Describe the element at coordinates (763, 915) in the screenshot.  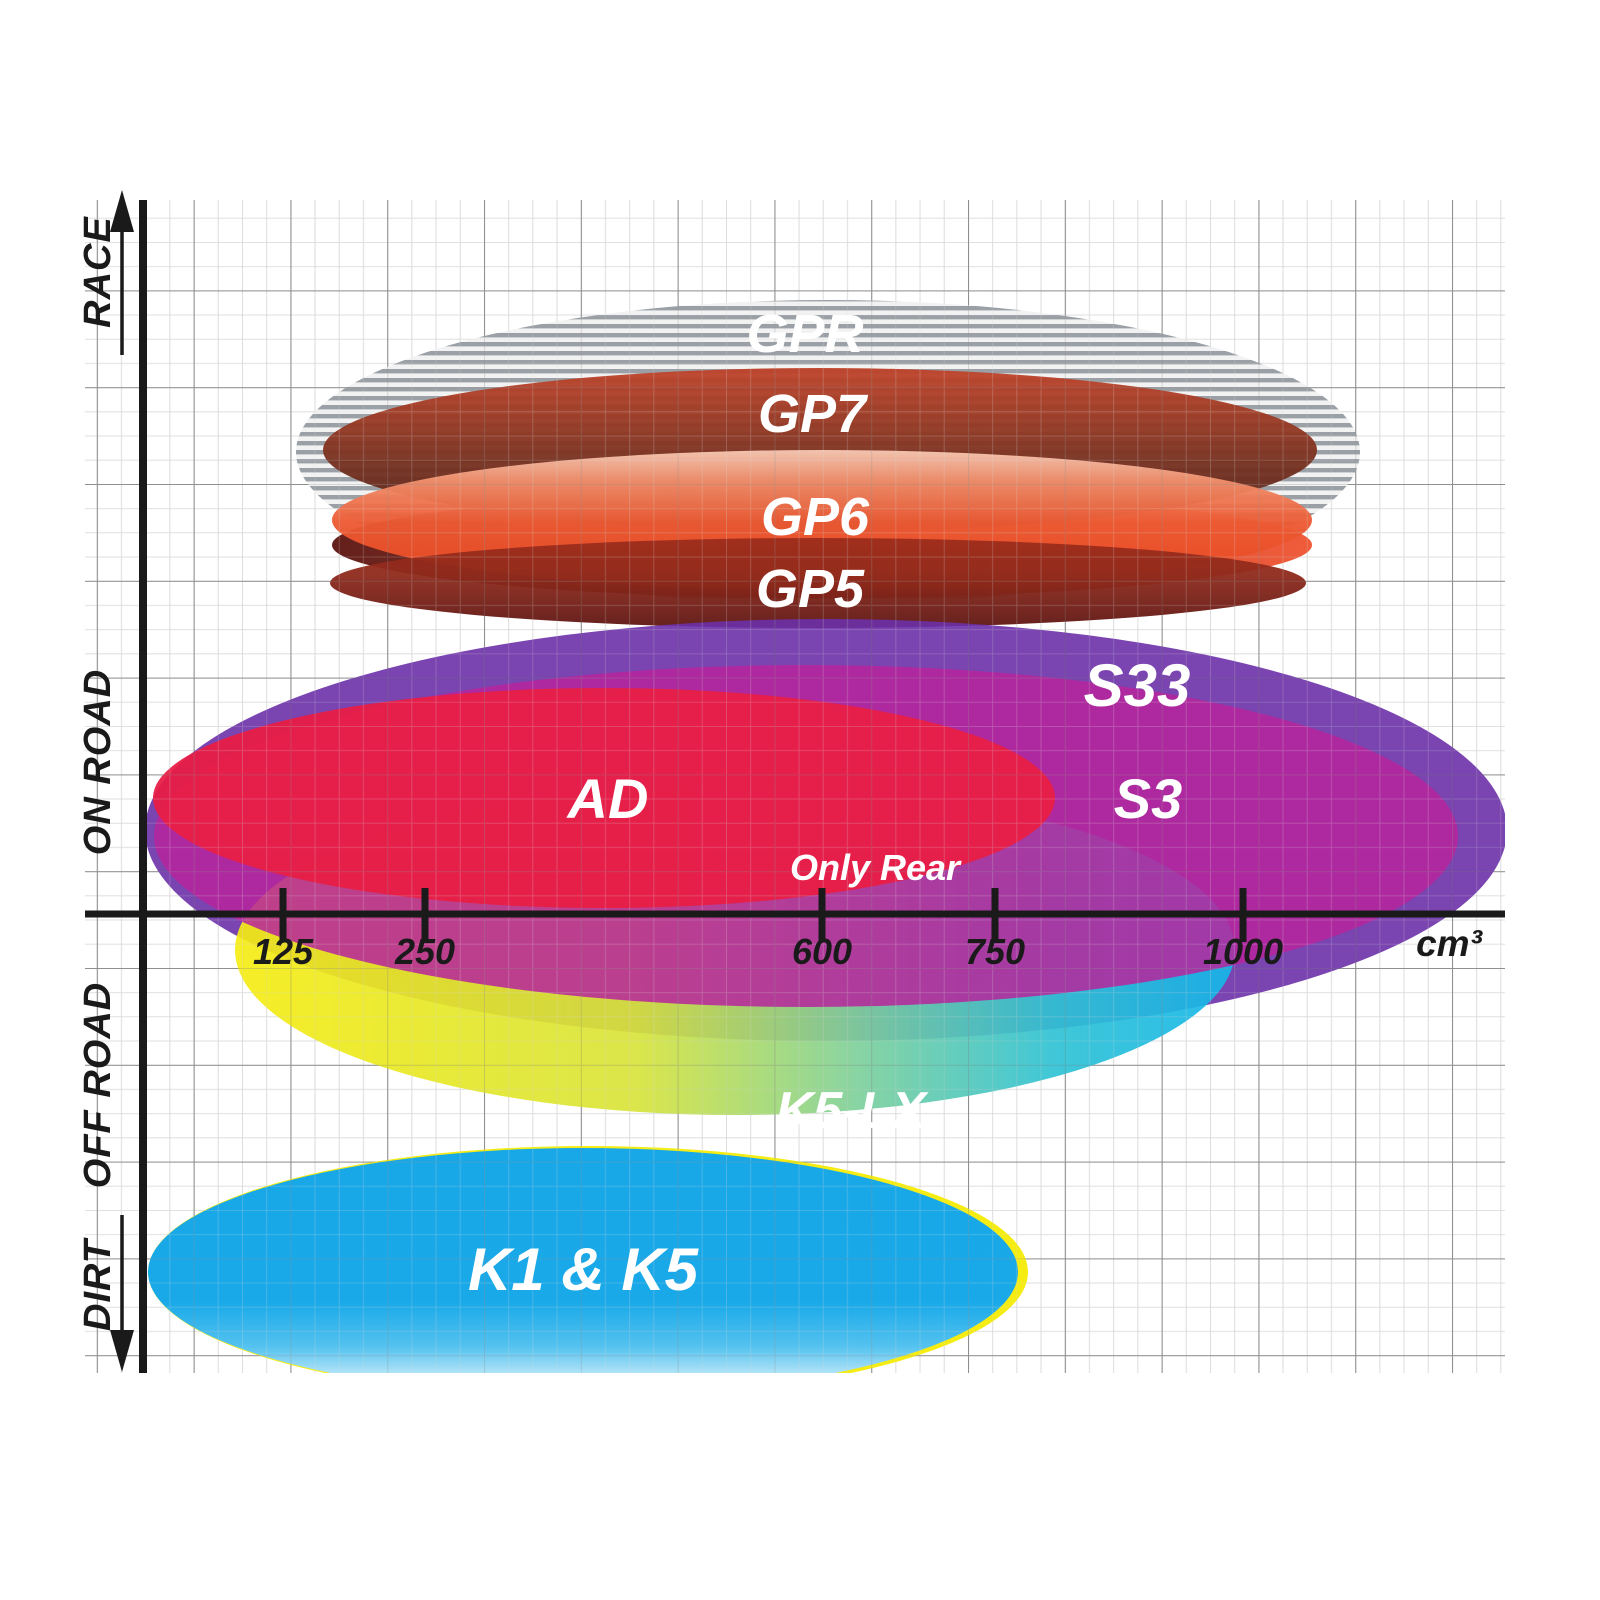
I see `x-axis-ticks` at that location.